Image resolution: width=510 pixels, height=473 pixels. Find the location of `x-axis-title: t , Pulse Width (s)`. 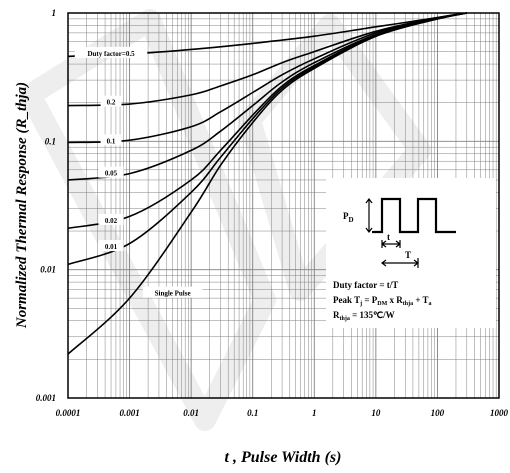

x-axis-title: t , Pulse Width (s) is located at coordinates (283, 457).